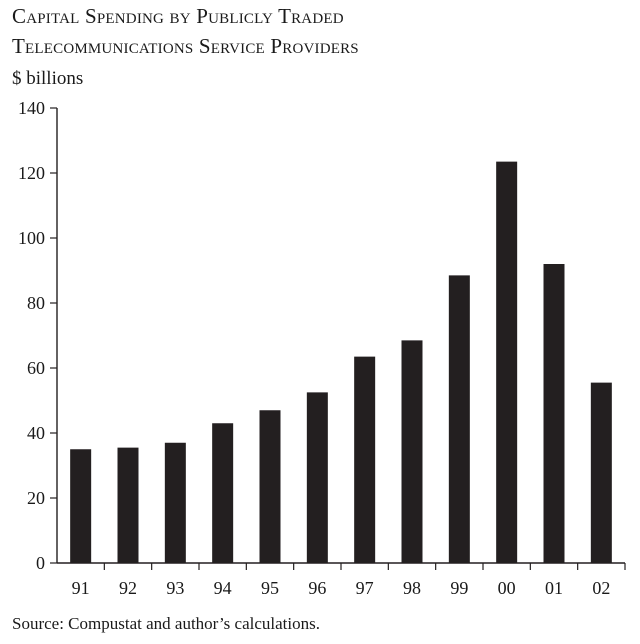 This screenshot has height=644, width=640. I want to click on x-tick-label: 93, so click(175, 588).